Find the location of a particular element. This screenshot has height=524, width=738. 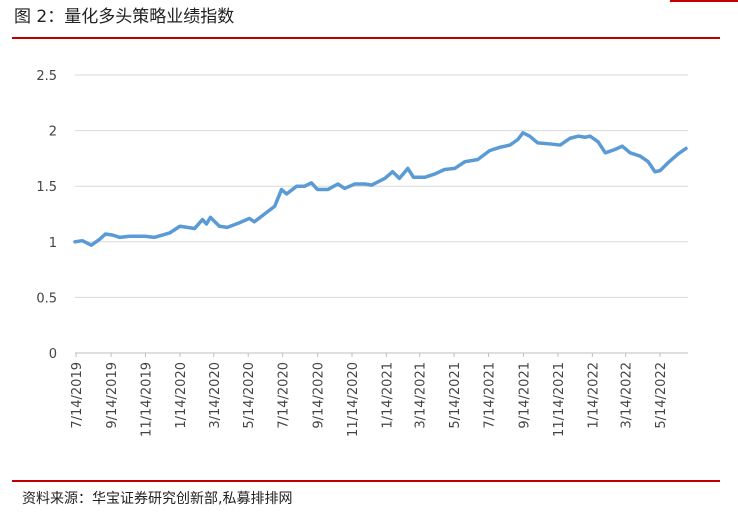

y-tick-label: 0.5 is located at coordinates (46, 298).